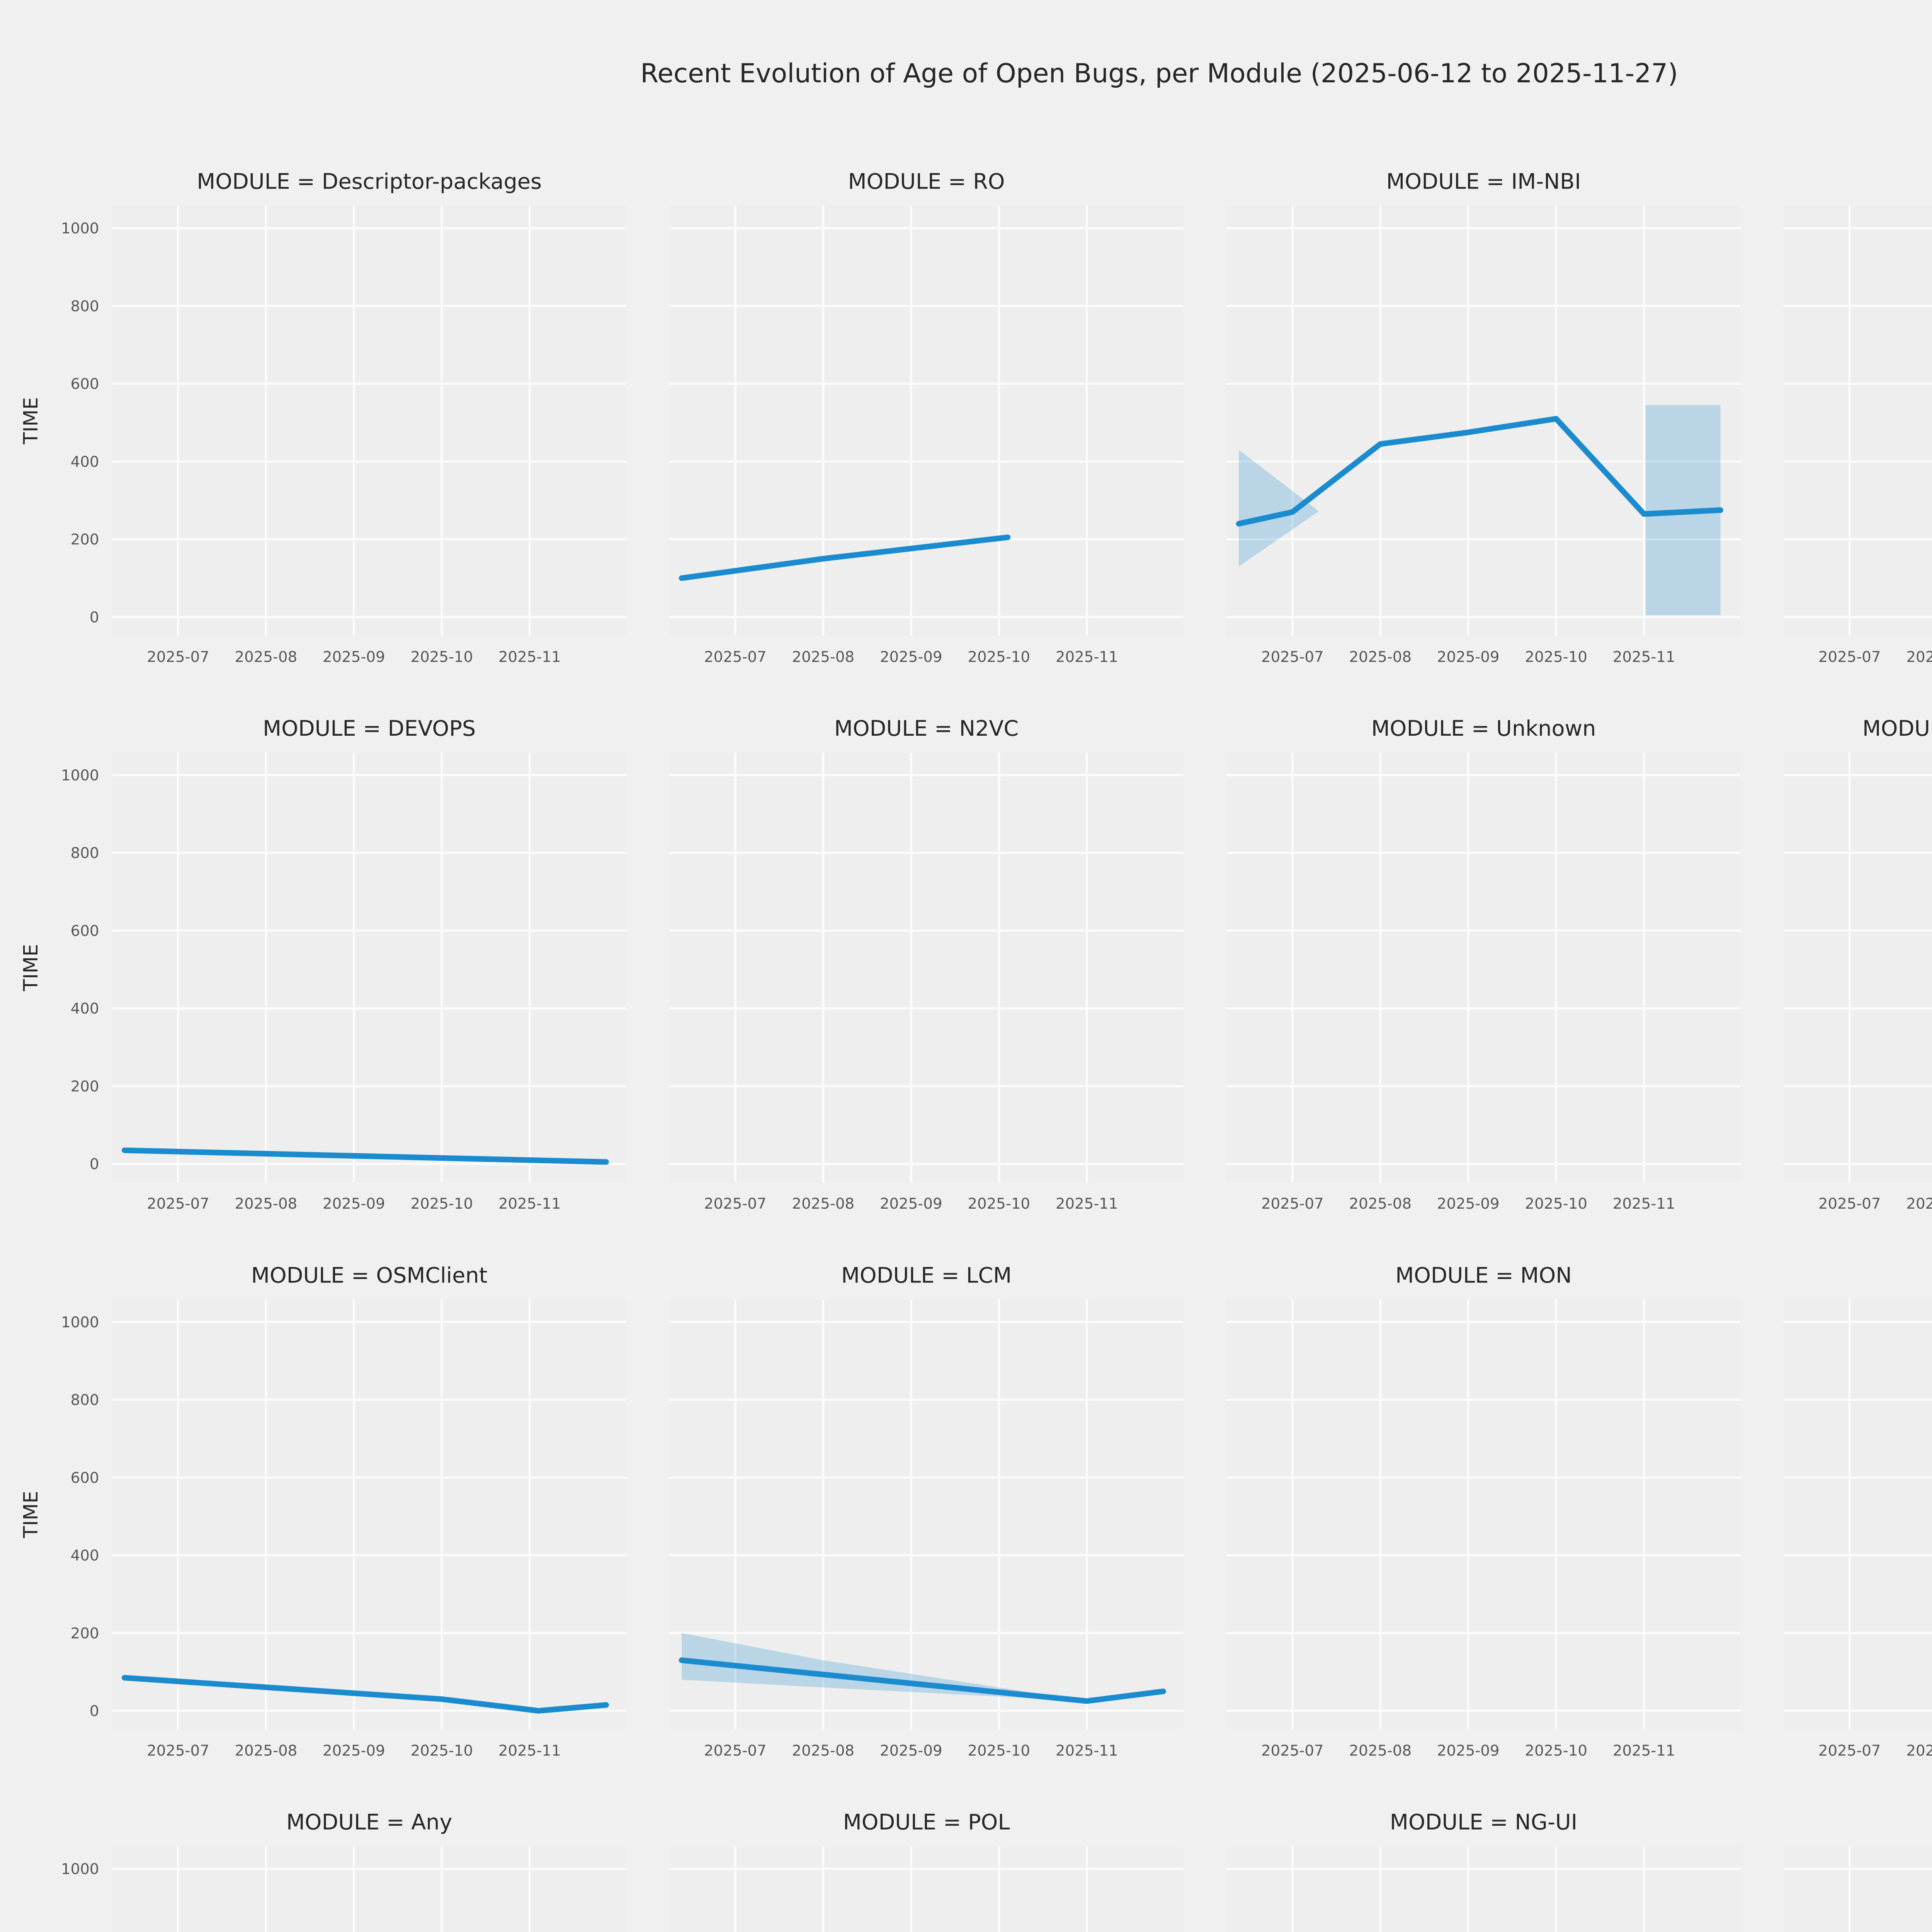 The width and height of the screenshot is (1932, 1932). I want to click on facet-title: MODULE = N2VC, so click(927, 728).